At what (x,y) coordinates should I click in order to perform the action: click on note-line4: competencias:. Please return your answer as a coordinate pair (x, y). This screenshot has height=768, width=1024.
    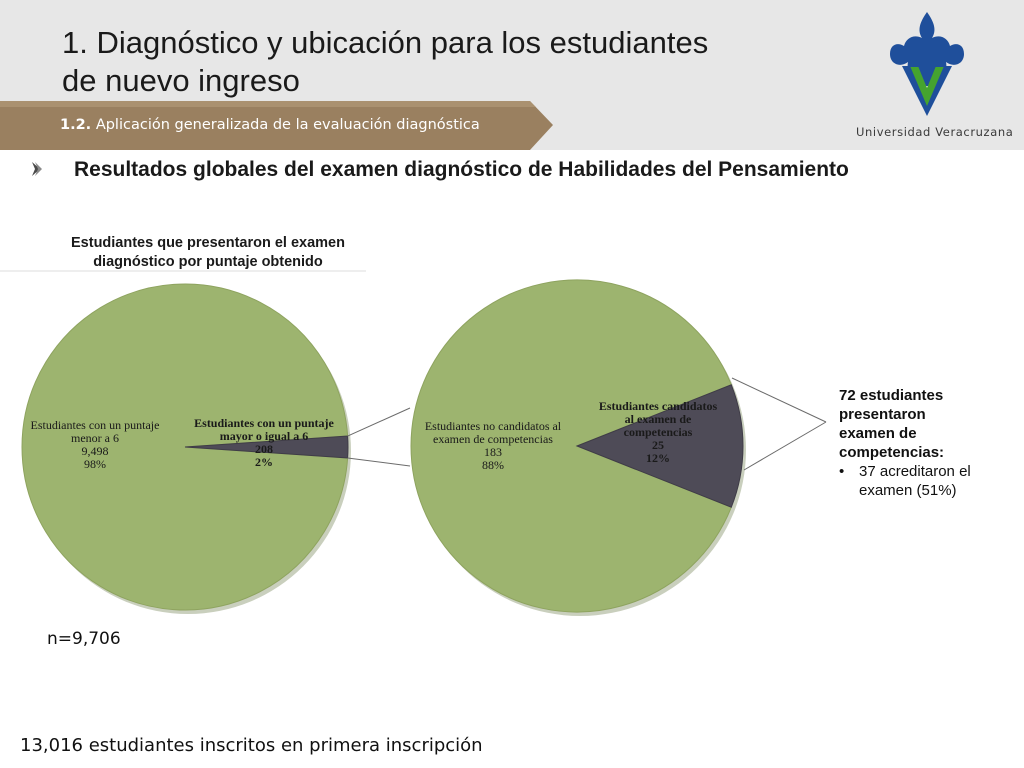
    Looking at the image, I should click on (892, 452).